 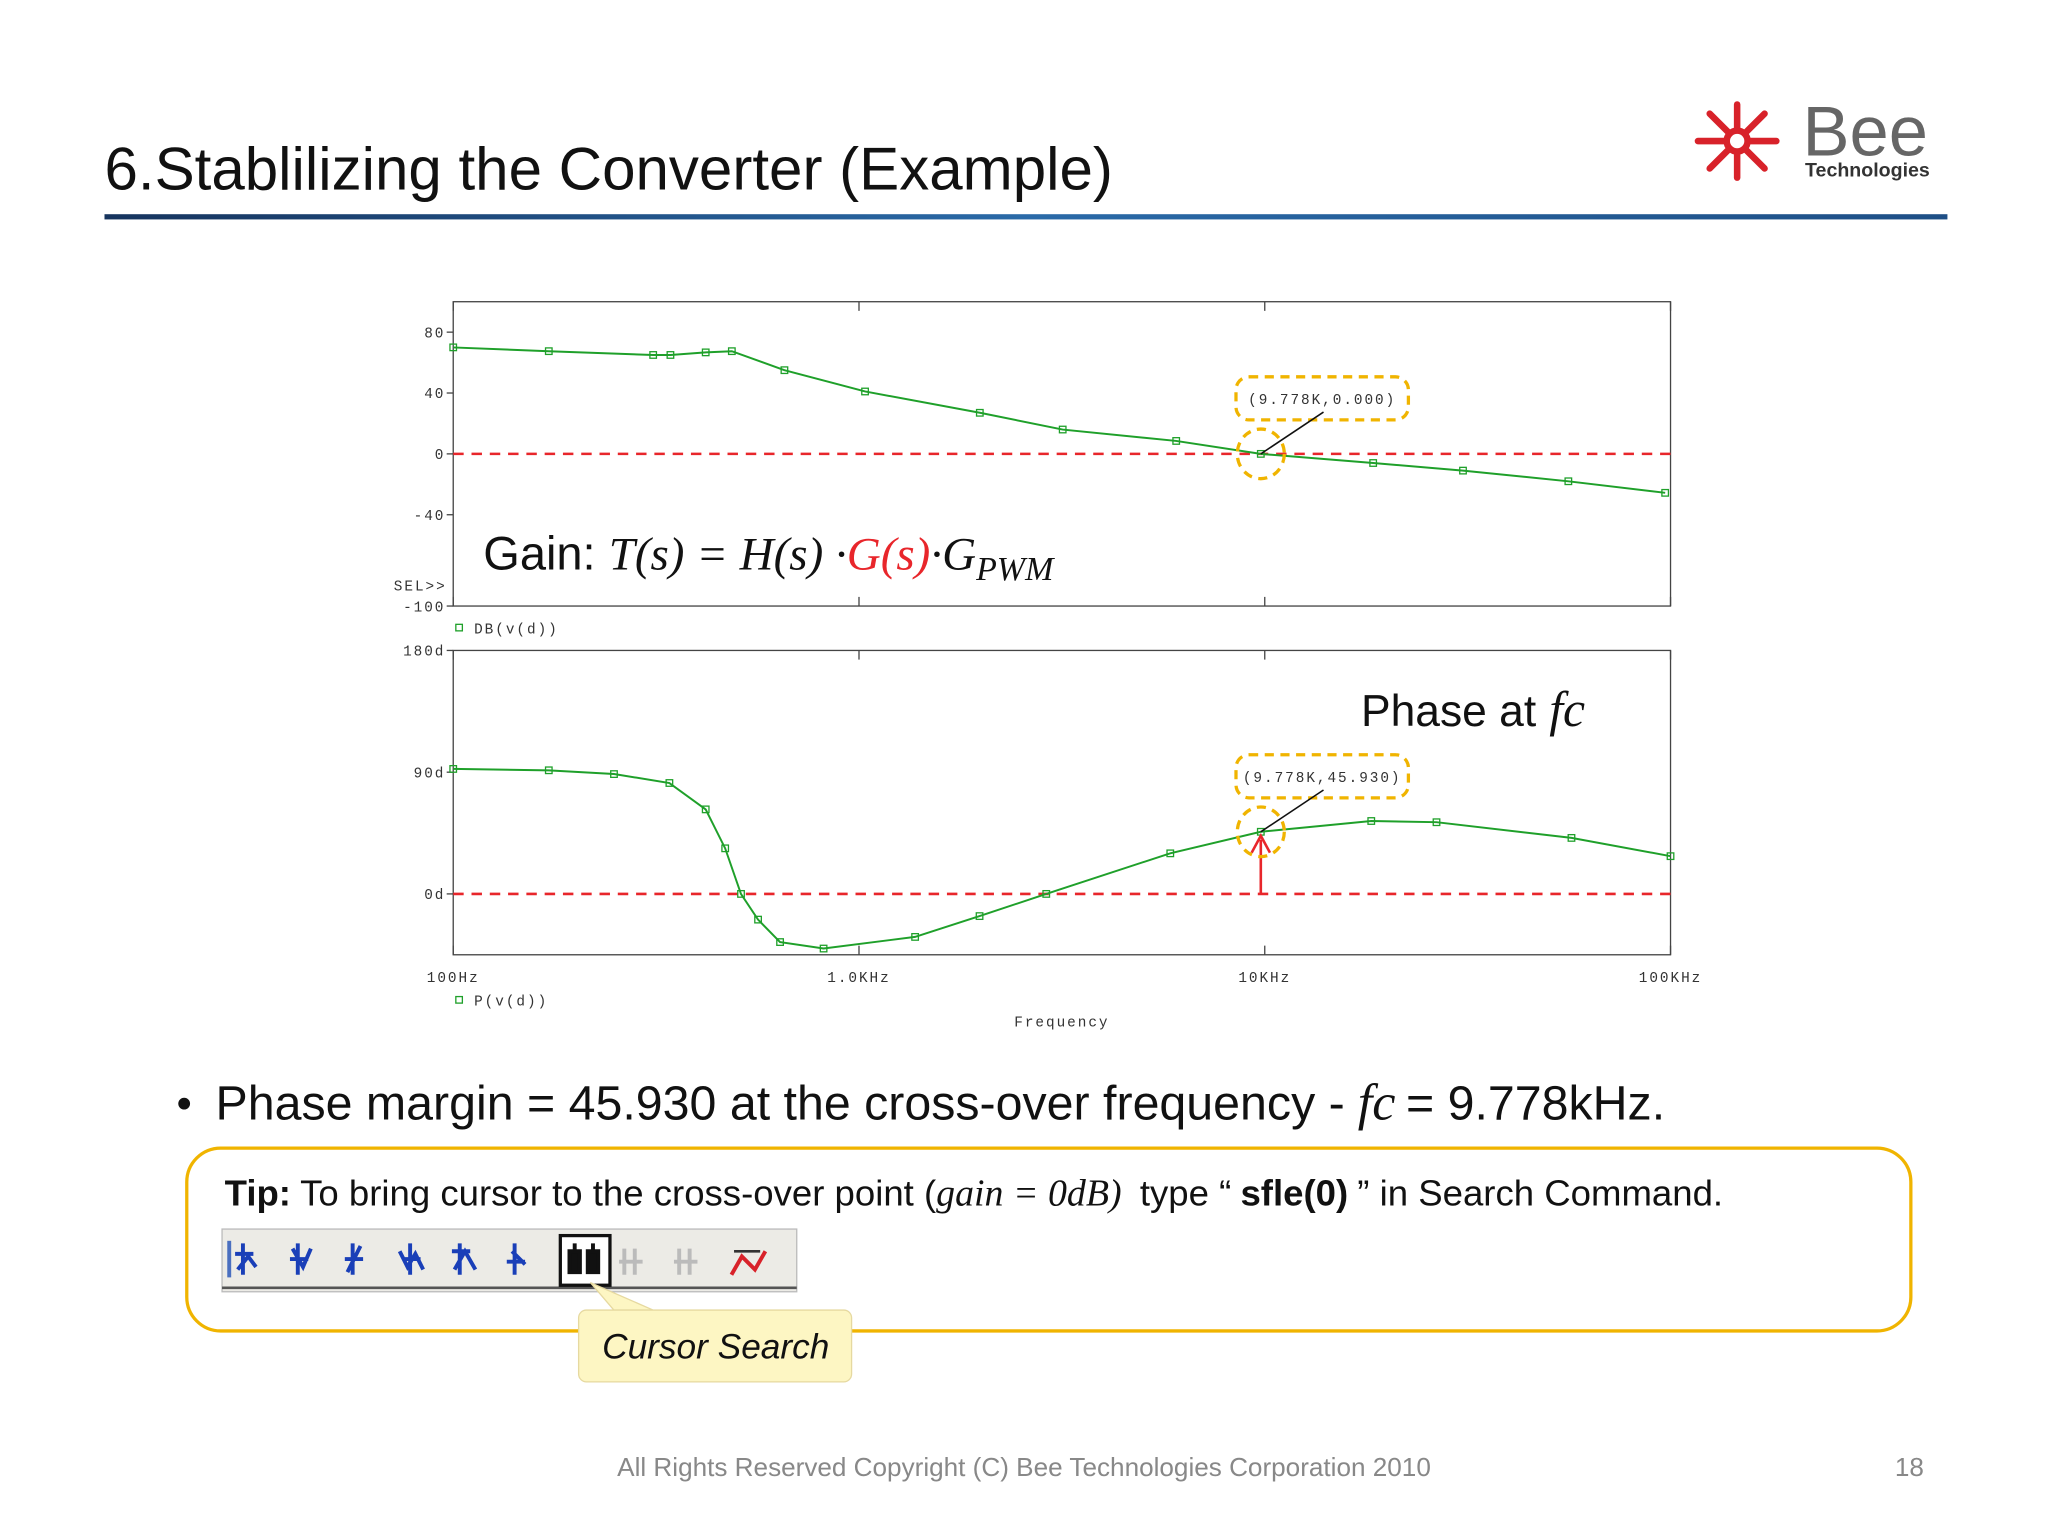 What do you see at coordinates (424, 653) in the screenshot?
I see `y-tick-label: 180d` at bounding box center [424, 653].